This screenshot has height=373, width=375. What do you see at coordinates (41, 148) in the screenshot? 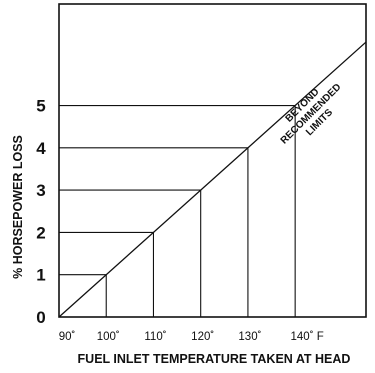
I see `y-tick-label: 4` at bounding box center [41, 148].